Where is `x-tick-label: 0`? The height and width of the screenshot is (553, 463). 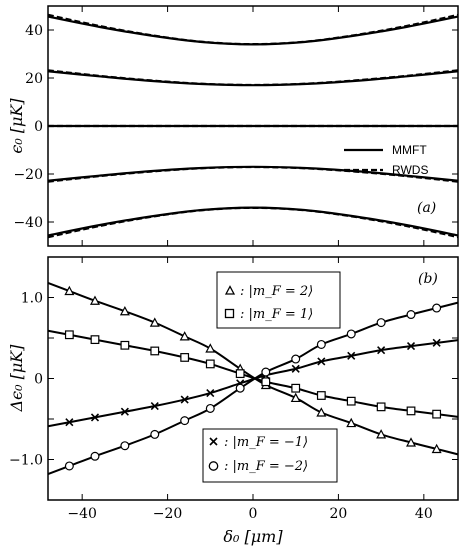 x-tick-label: 0 is located at coordinates (253, 514).